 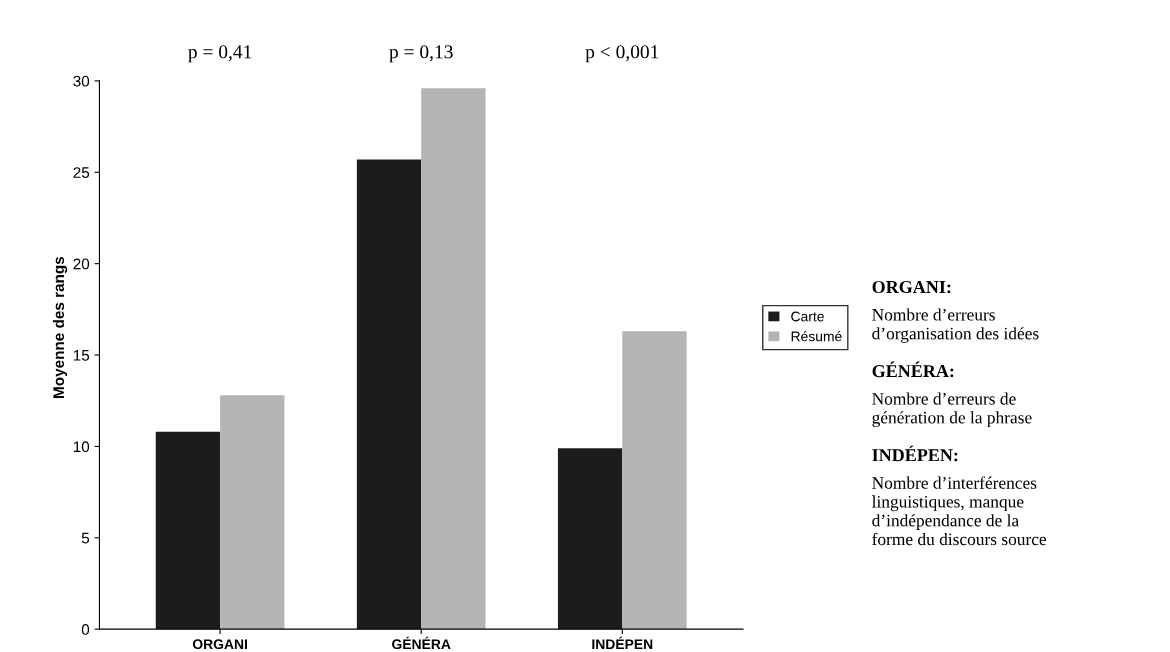 I want to click on y-tick-label: 5, so click(x=85, y=538).